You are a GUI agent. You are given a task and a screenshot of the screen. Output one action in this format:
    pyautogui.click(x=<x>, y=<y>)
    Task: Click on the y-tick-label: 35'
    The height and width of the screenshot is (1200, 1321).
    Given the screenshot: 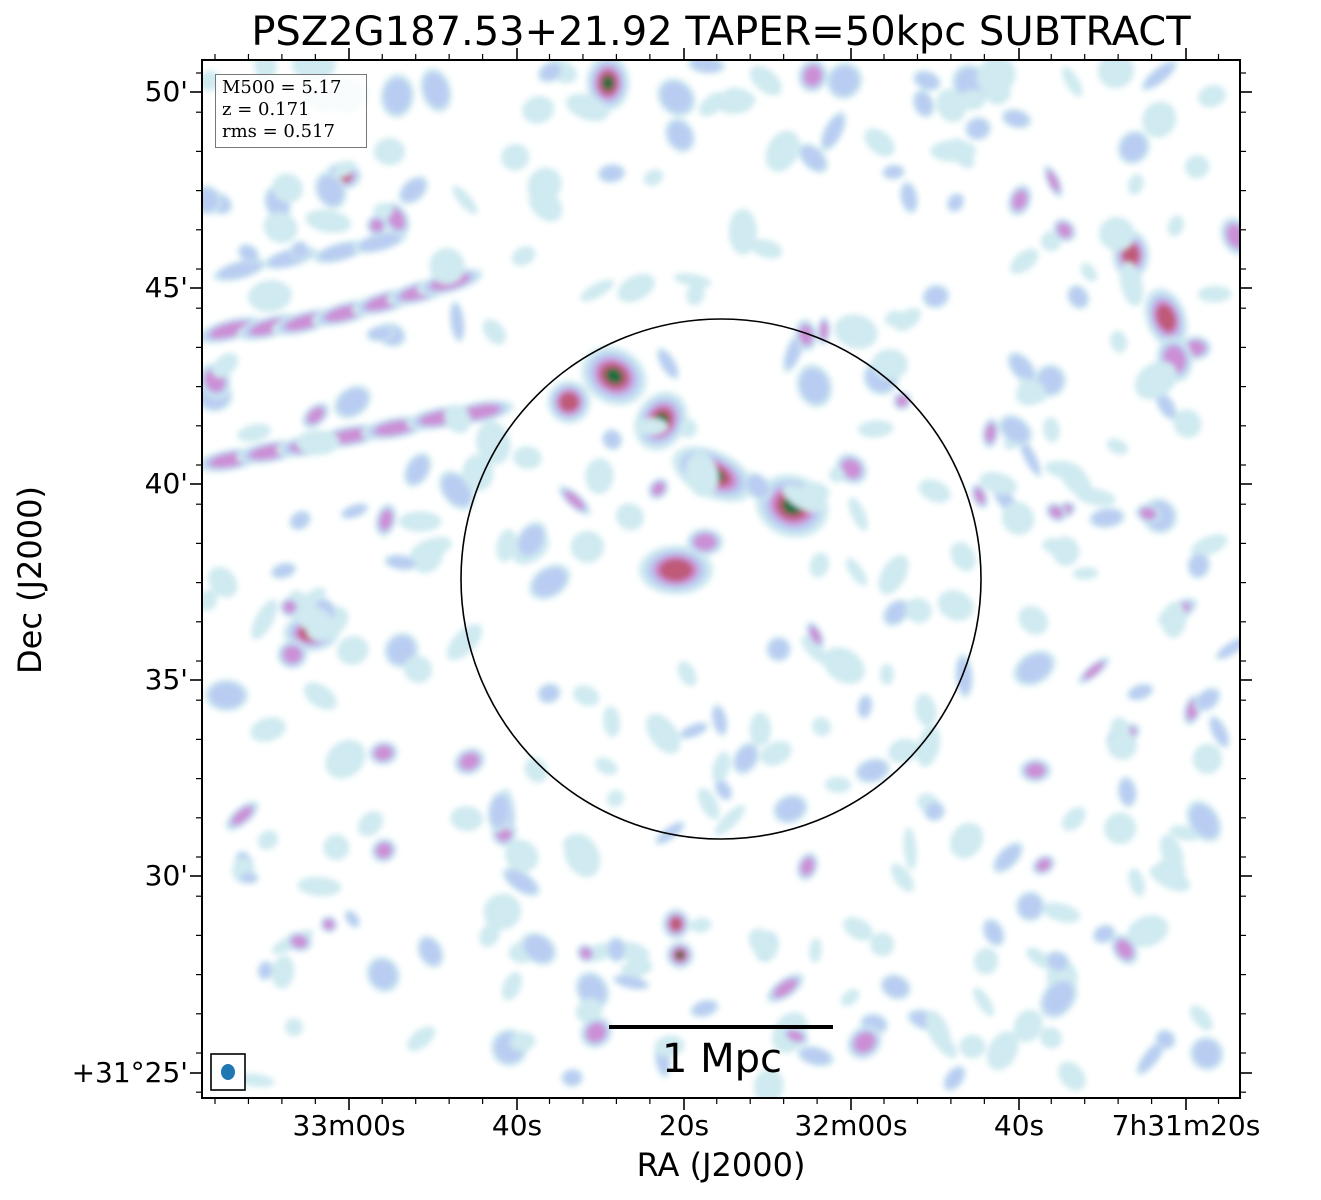 What is the action you would take?
    pyautogui.click(x=166, y=679)
    